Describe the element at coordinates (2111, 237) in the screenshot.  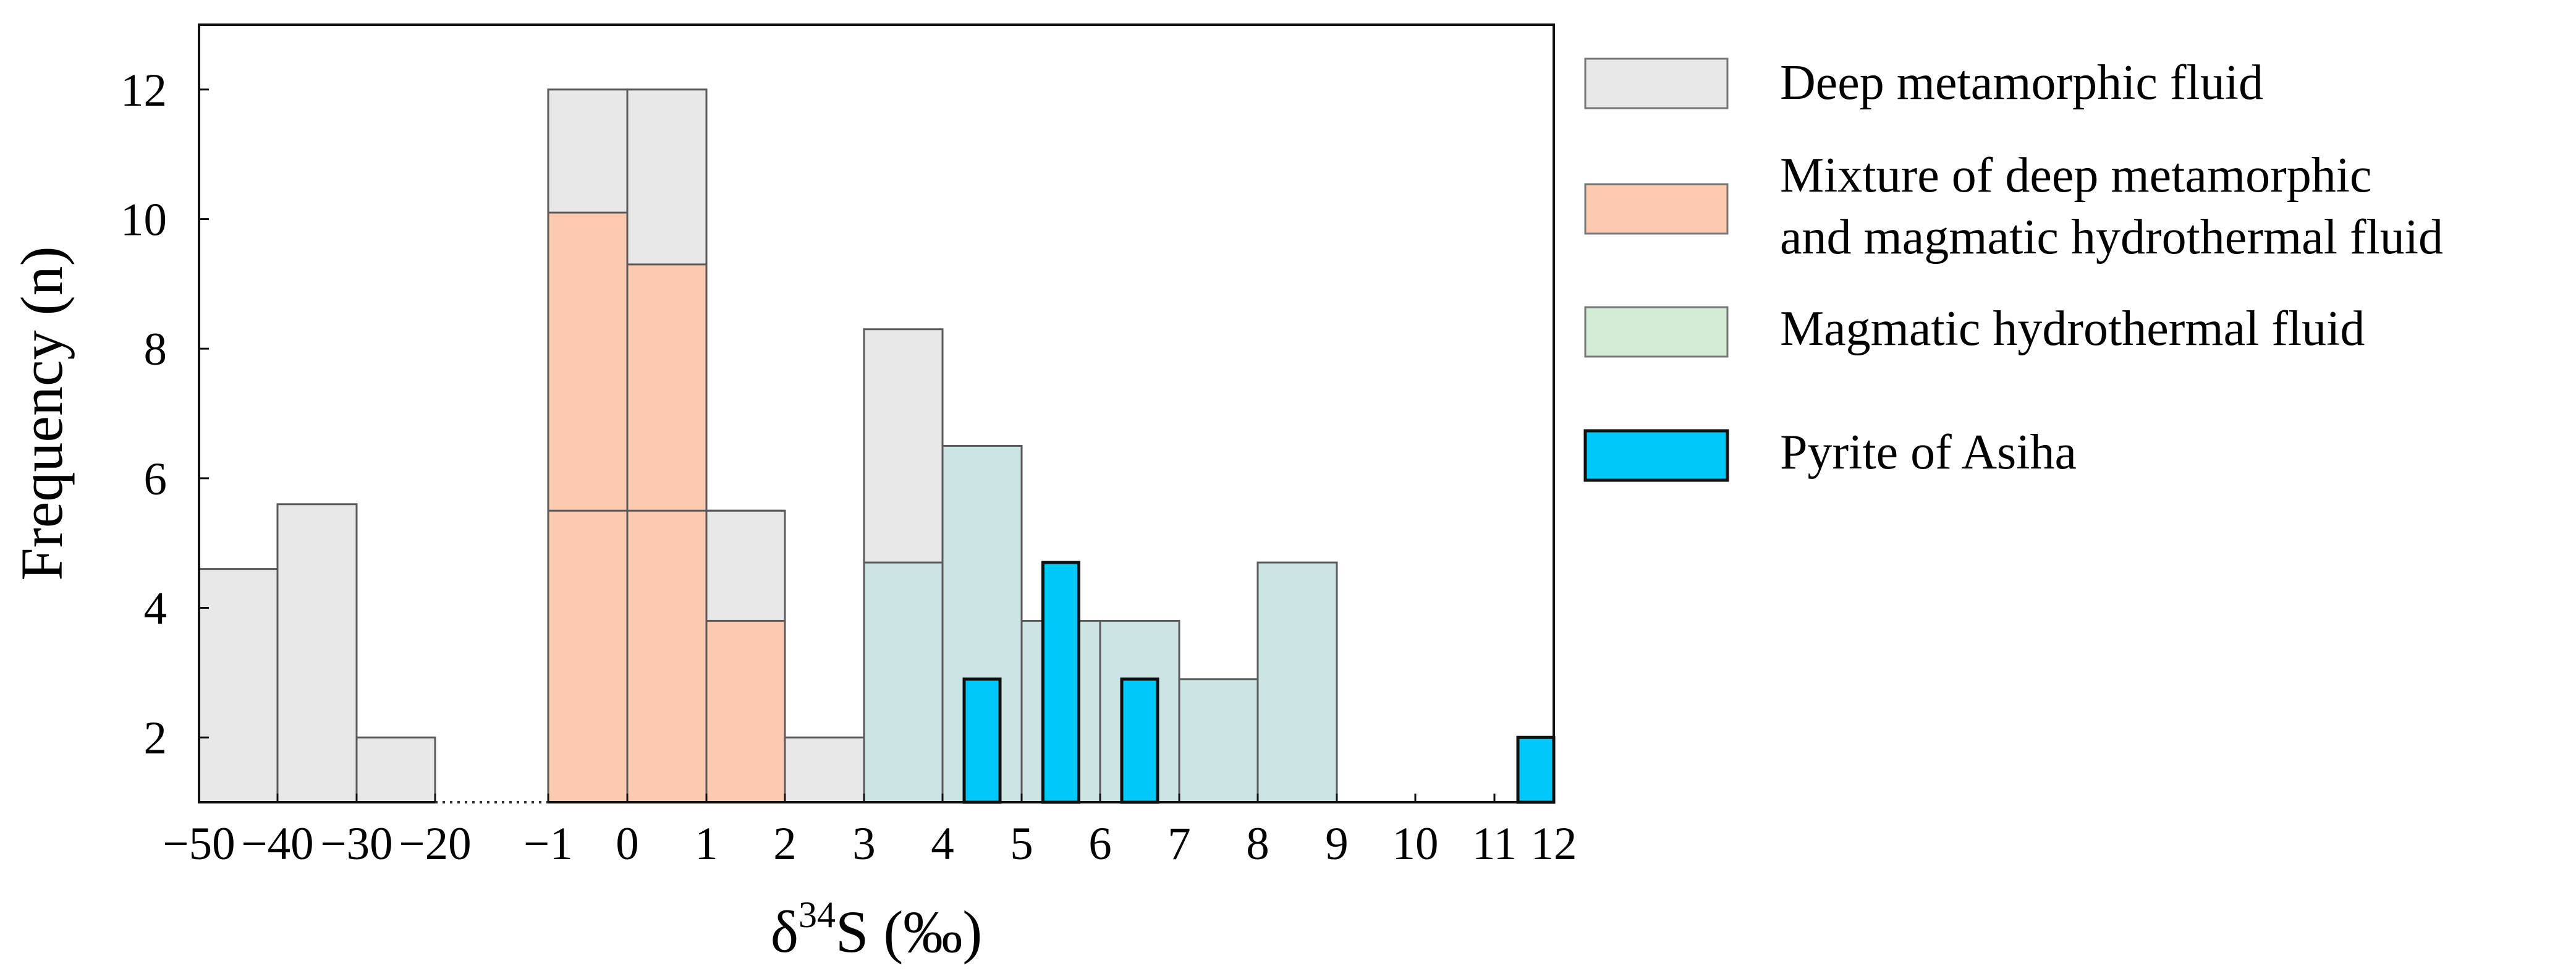
I see `legend-label: and magmatic hydrothermal fluid` at that location.